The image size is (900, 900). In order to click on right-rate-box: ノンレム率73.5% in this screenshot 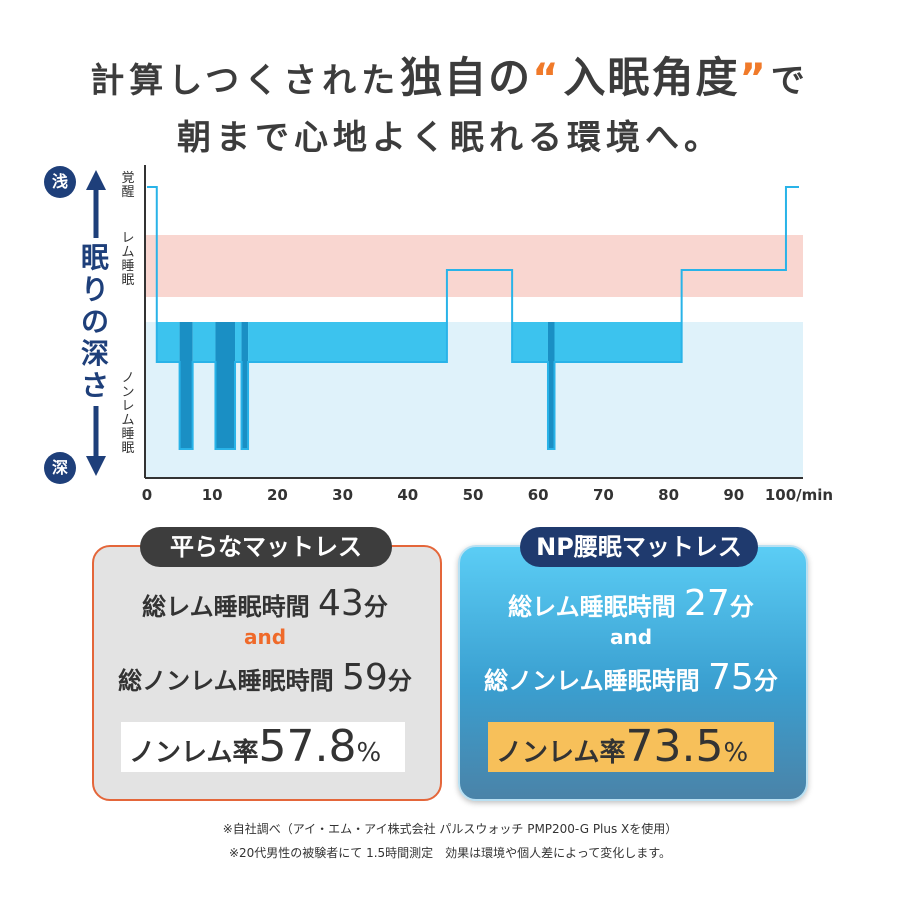, I will do `click(631, 747)`.